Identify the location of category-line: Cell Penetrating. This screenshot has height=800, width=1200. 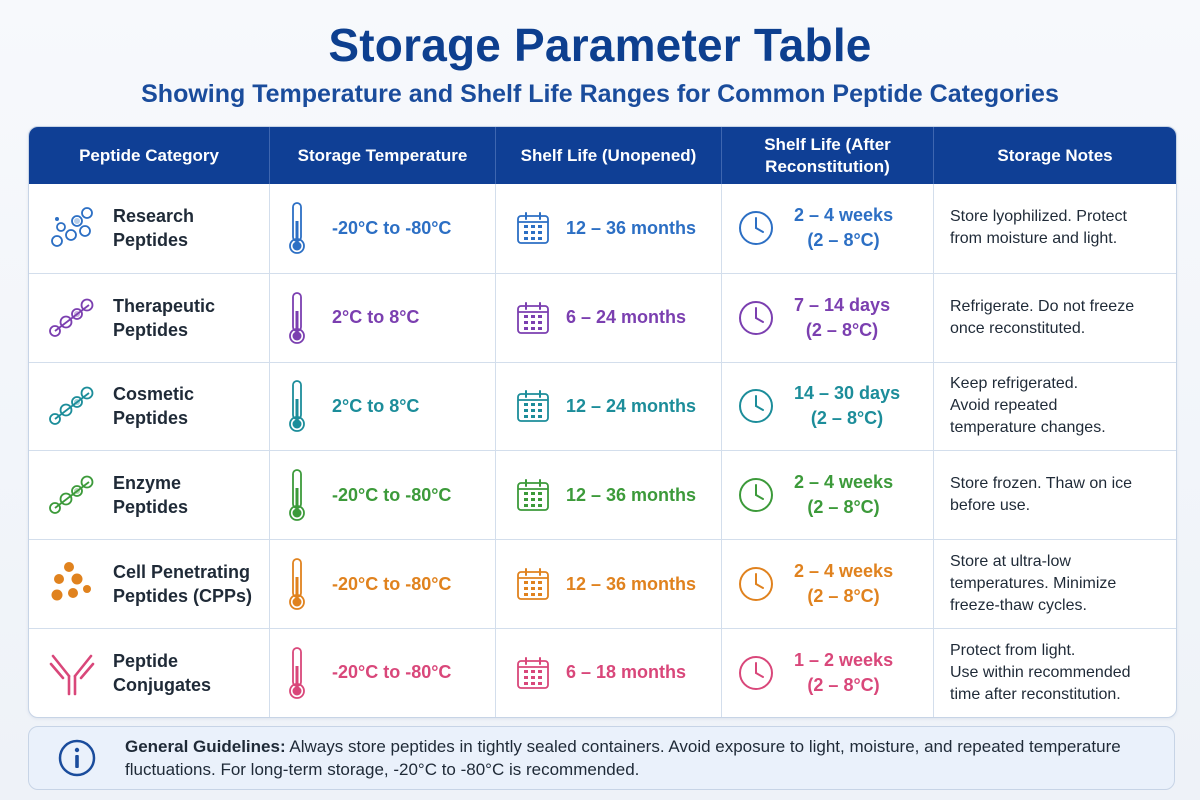
(182, 572).